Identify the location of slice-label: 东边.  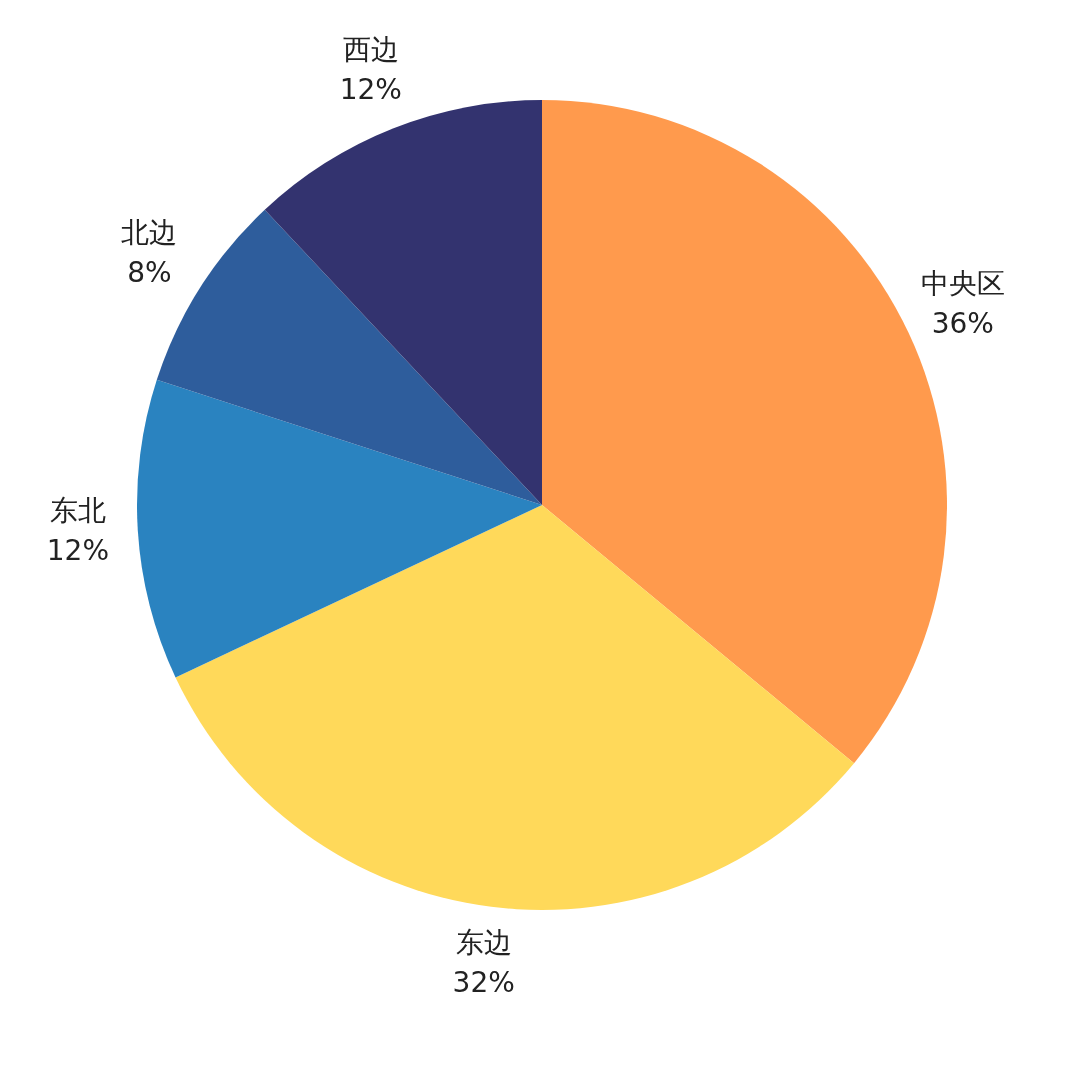
(483, 943).